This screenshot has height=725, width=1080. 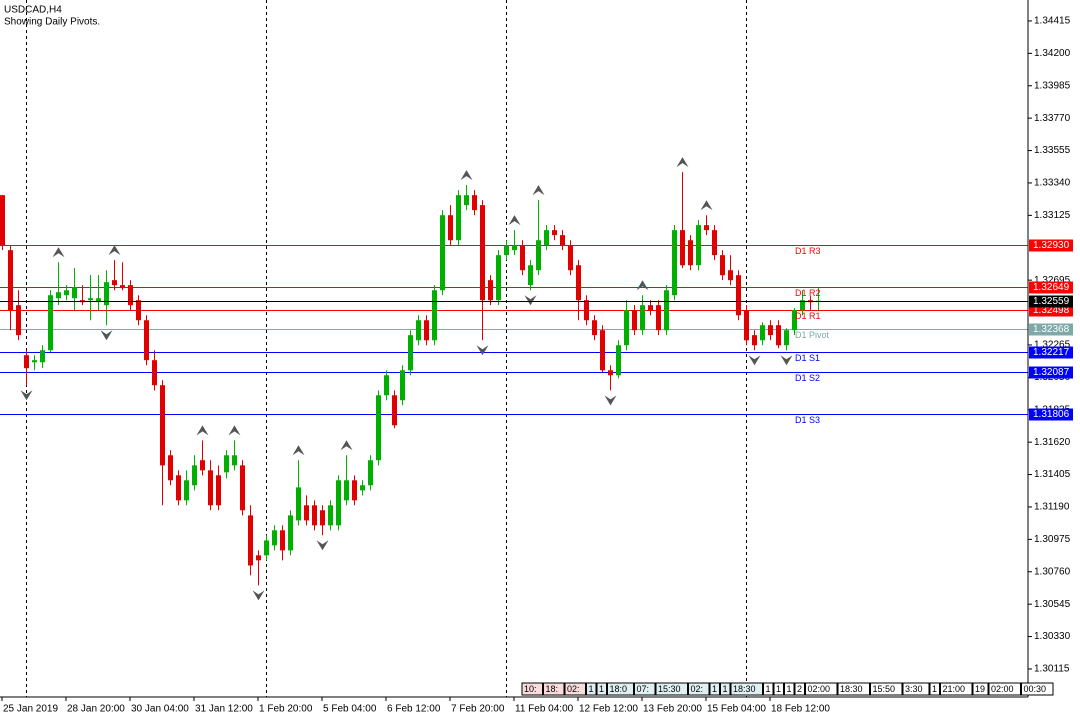 I want to click on pivot-name: D1 S1, so click(x=807, y=358).